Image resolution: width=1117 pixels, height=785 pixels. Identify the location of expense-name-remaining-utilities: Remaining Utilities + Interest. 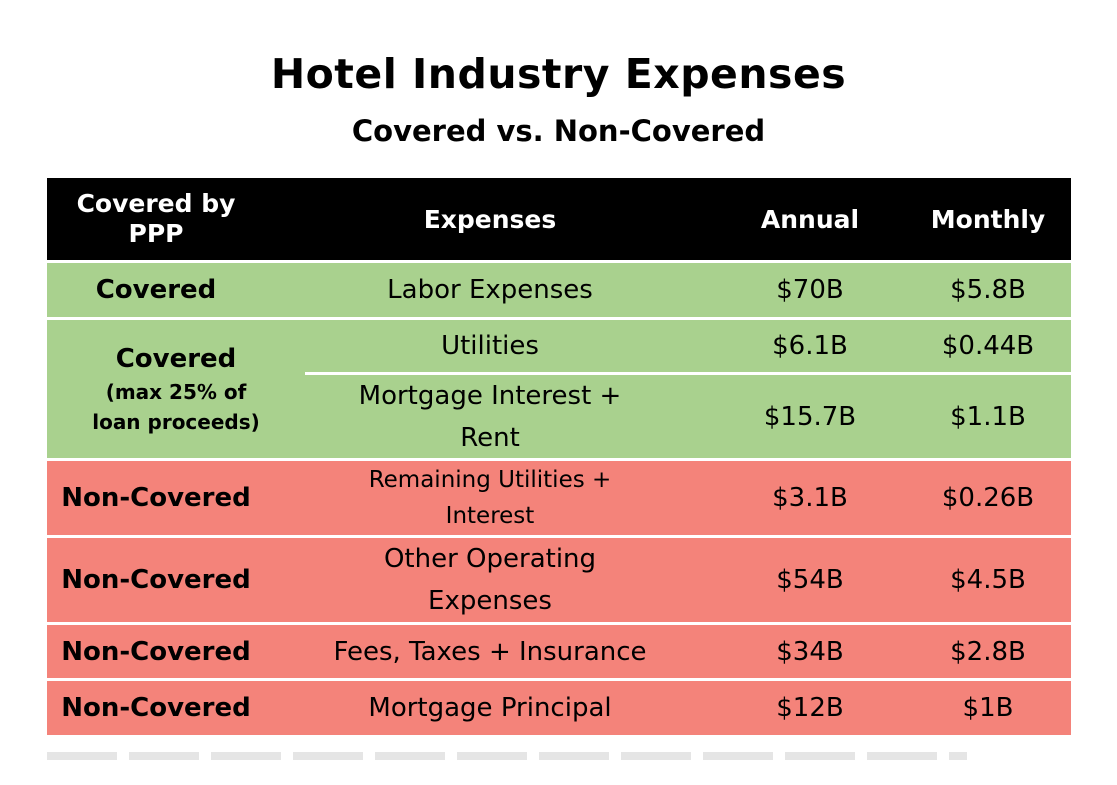
(490, 498).